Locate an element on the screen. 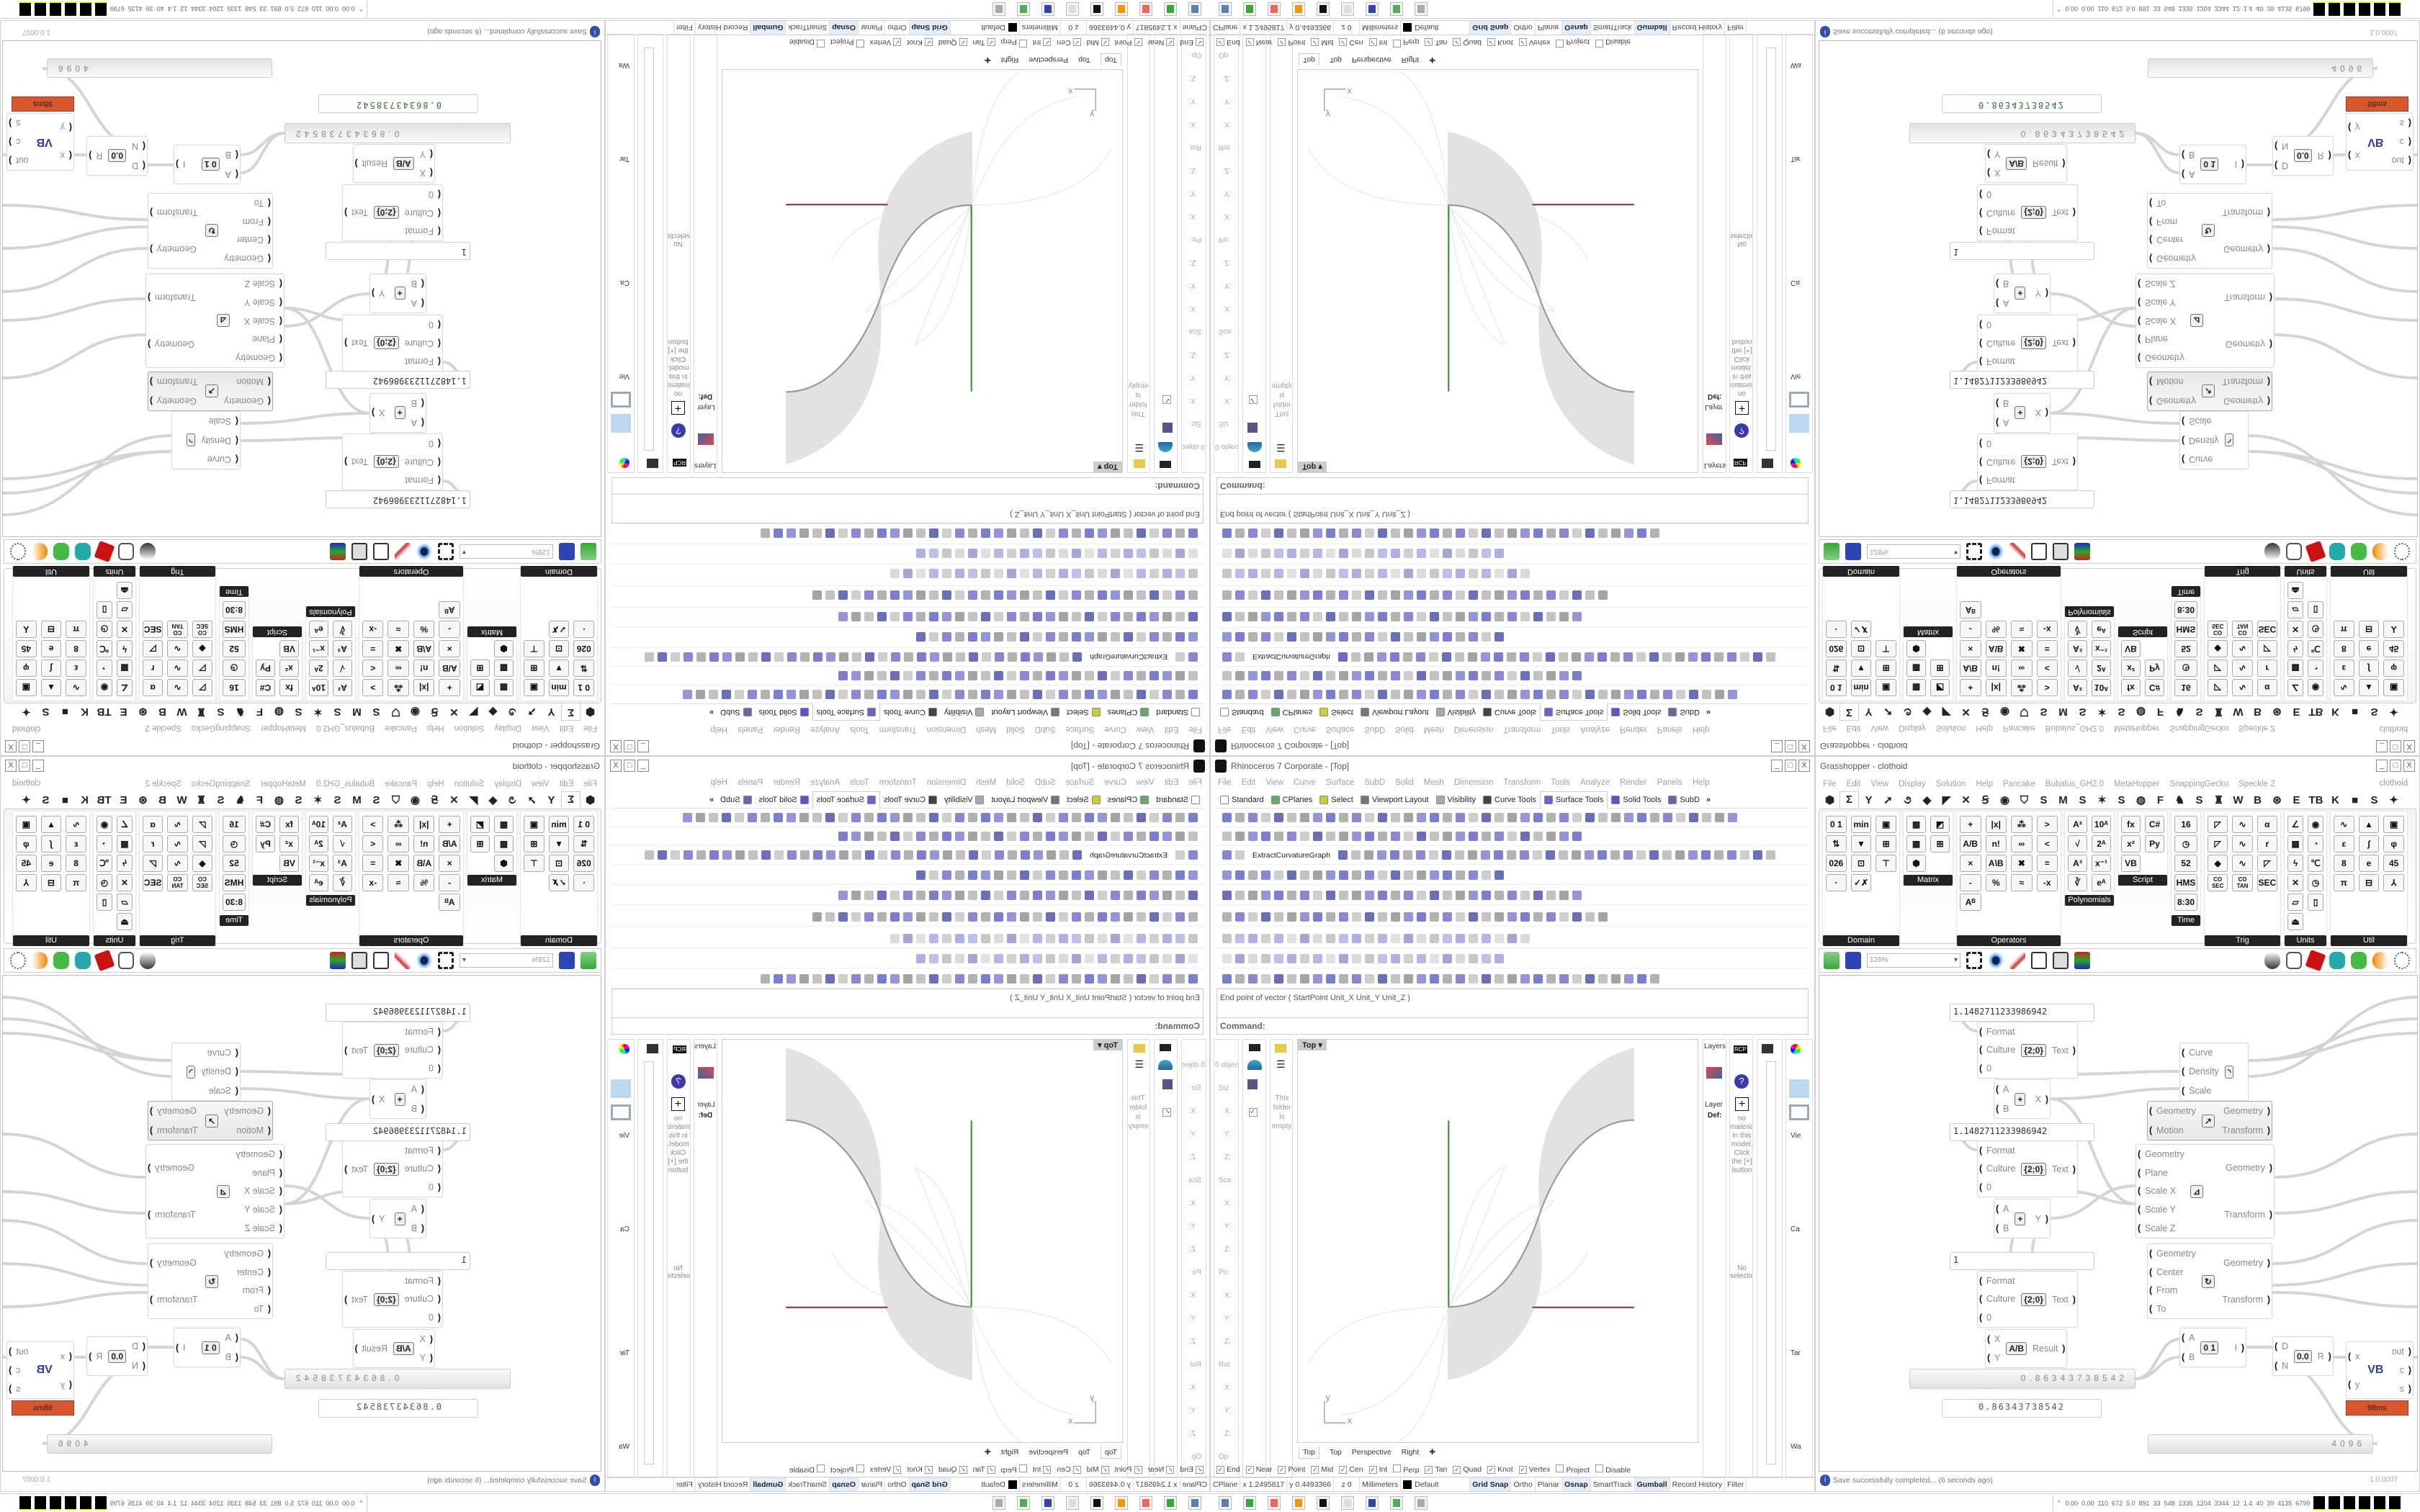 The image size is (2420, 1512). component-icon: ▦ is located at coordinates (1916, 824).